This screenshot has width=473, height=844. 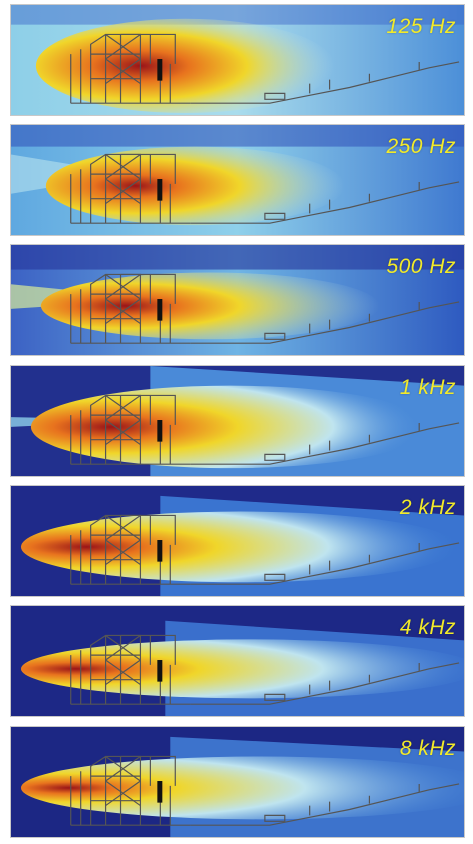 I want to click on sound-field-panel-500hz: 500 Hz, so click(x=237, y=300).